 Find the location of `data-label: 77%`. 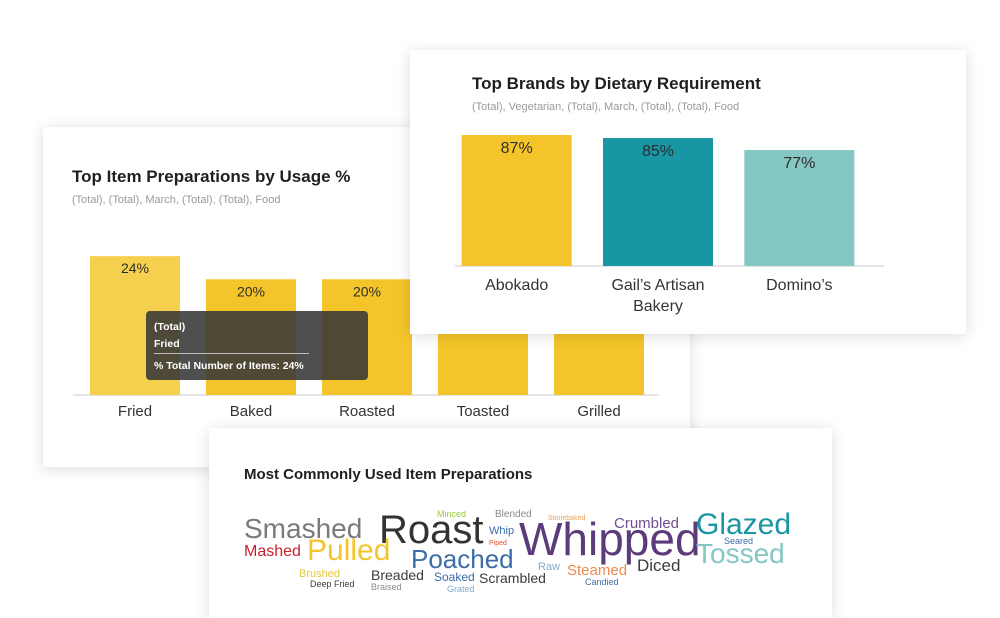

data-label: 77% is located at coordinates (799, 163).